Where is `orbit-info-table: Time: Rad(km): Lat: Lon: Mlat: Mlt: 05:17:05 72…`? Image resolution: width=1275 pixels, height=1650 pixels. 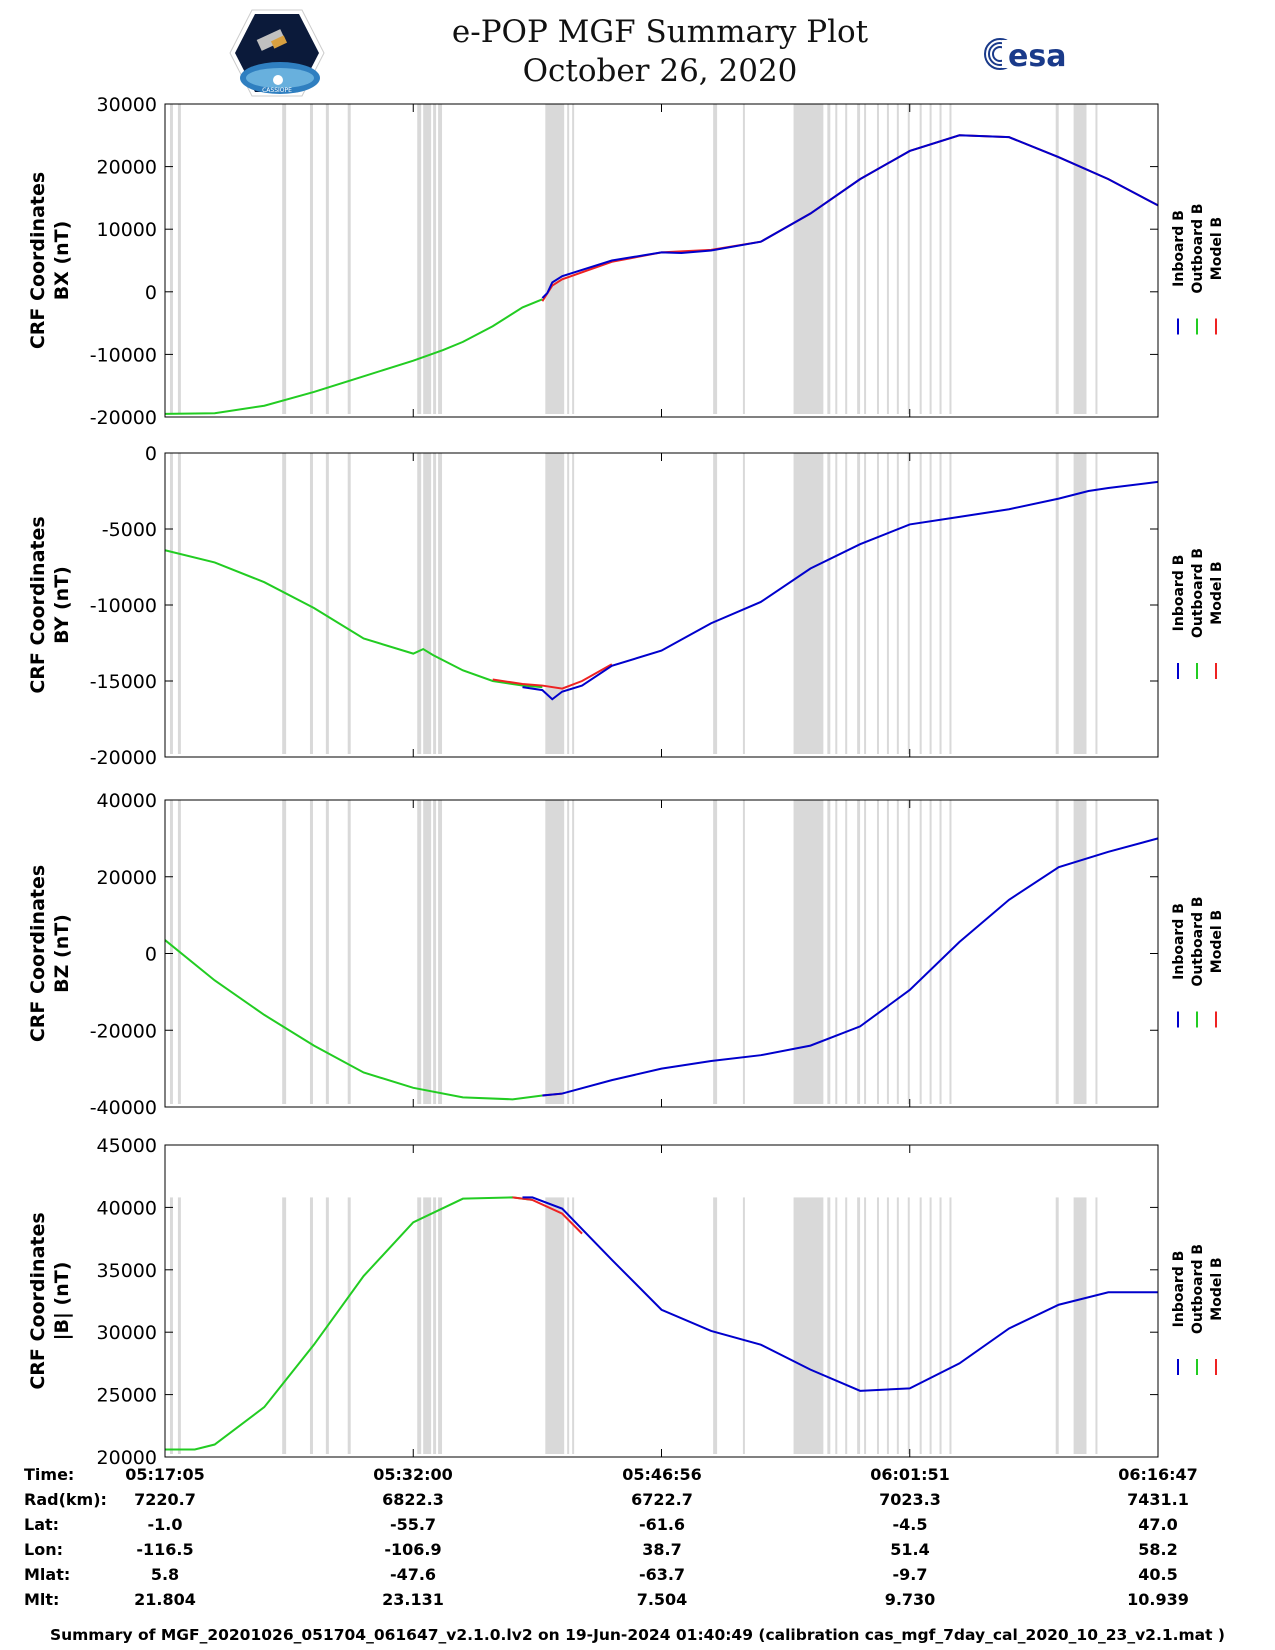 orbit-info-table: Time: Rad(km): Lat: Lon: Mlat: Mlt: 05:17:05 72… is located at coordinates (637, 1545).